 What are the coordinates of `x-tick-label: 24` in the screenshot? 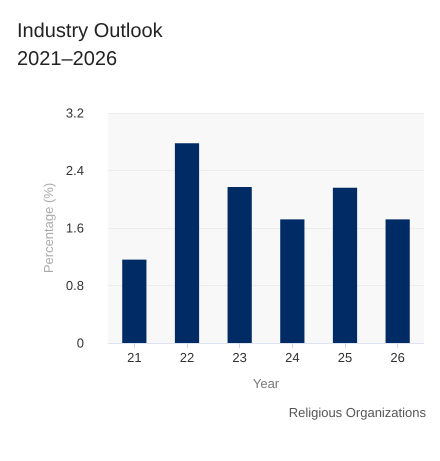 It's located at (292, 357).